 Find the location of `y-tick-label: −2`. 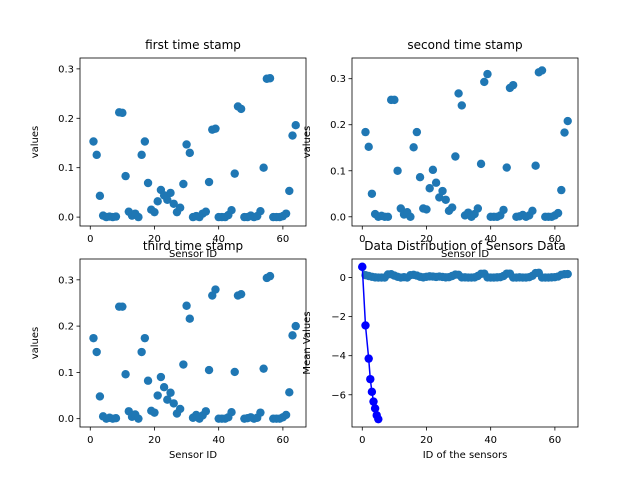

y-tick-label: −2 is located at coordinates (338, 317).